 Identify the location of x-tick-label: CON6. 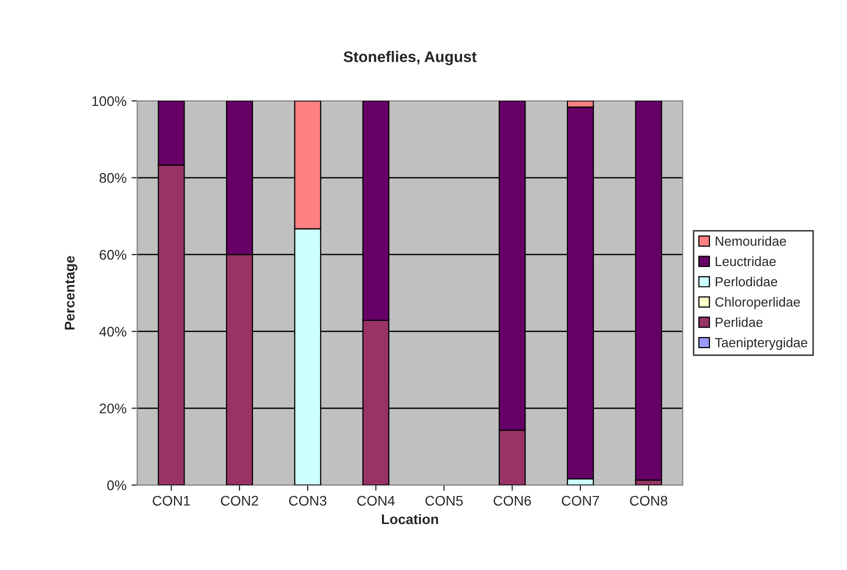
(512, 501).